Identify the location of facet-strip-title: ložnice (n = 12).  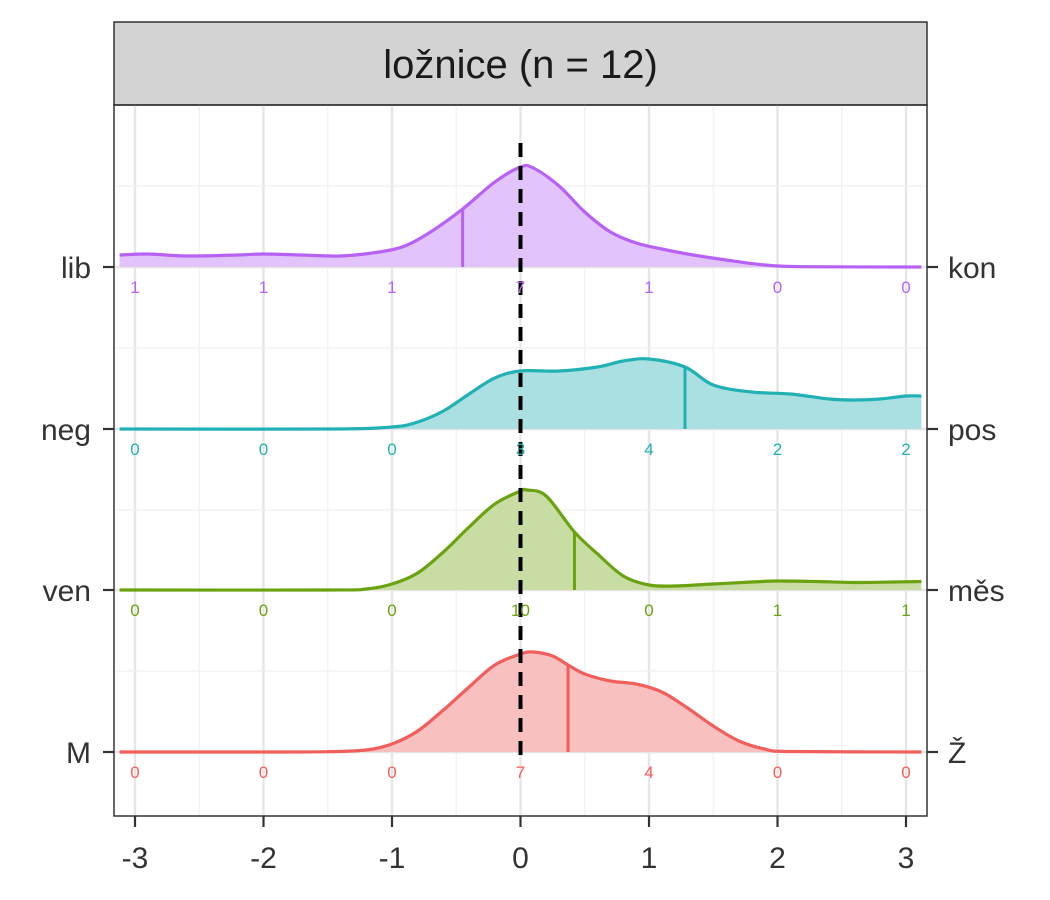
(520, 65).